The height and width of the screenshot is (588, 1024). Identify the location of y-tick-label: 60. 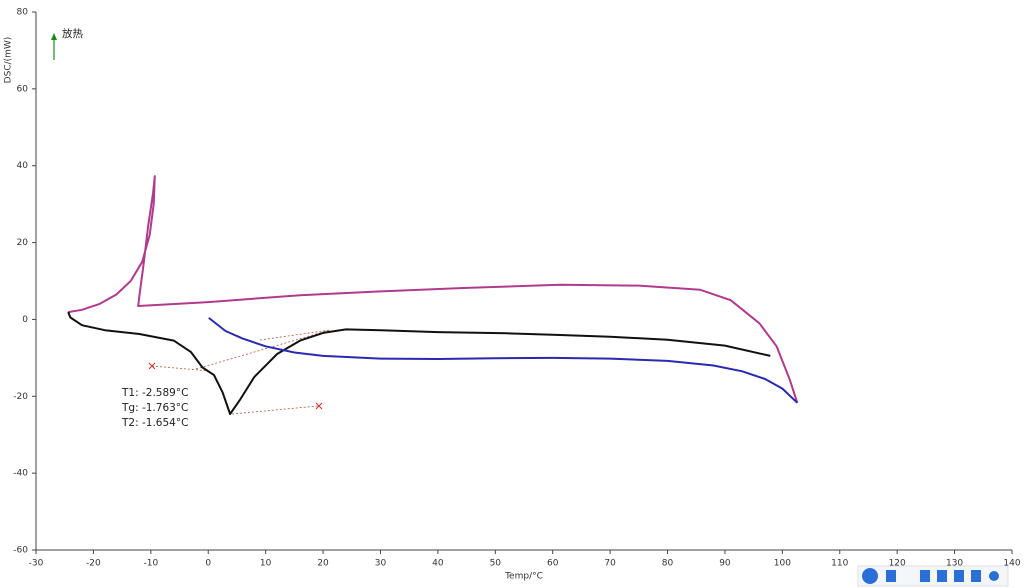
(23, 89).